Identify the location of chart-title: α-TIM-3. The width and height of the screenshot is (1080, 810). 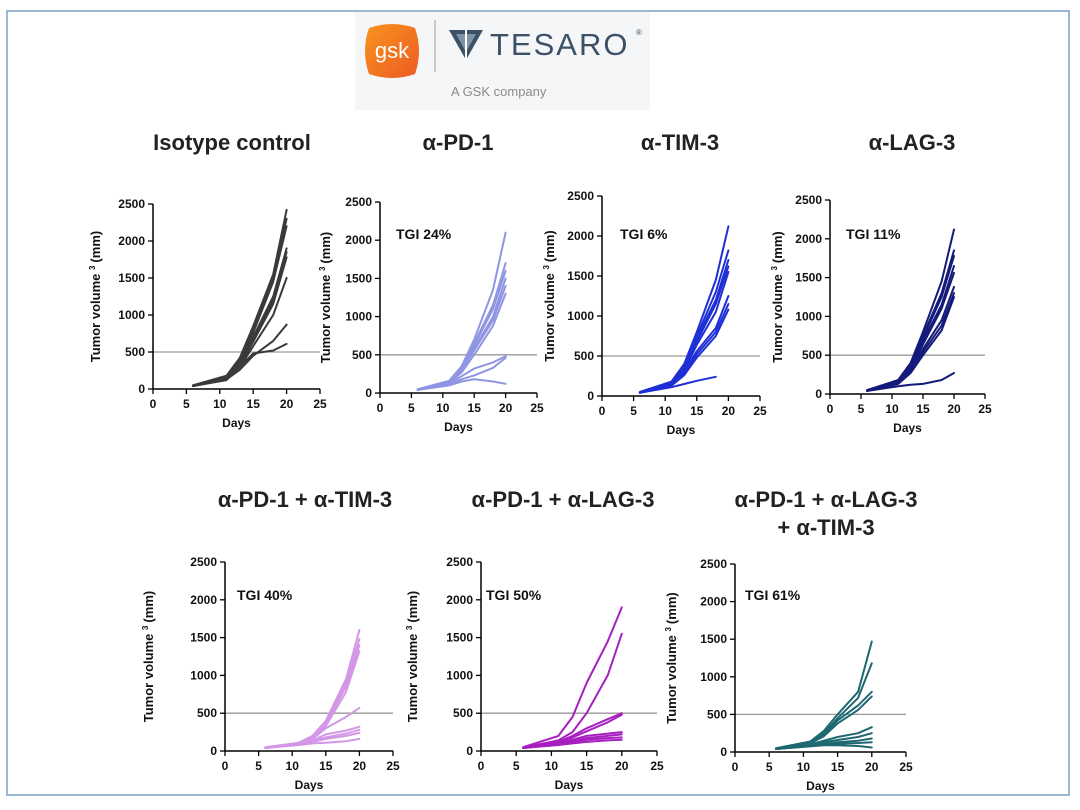
(680, 142).